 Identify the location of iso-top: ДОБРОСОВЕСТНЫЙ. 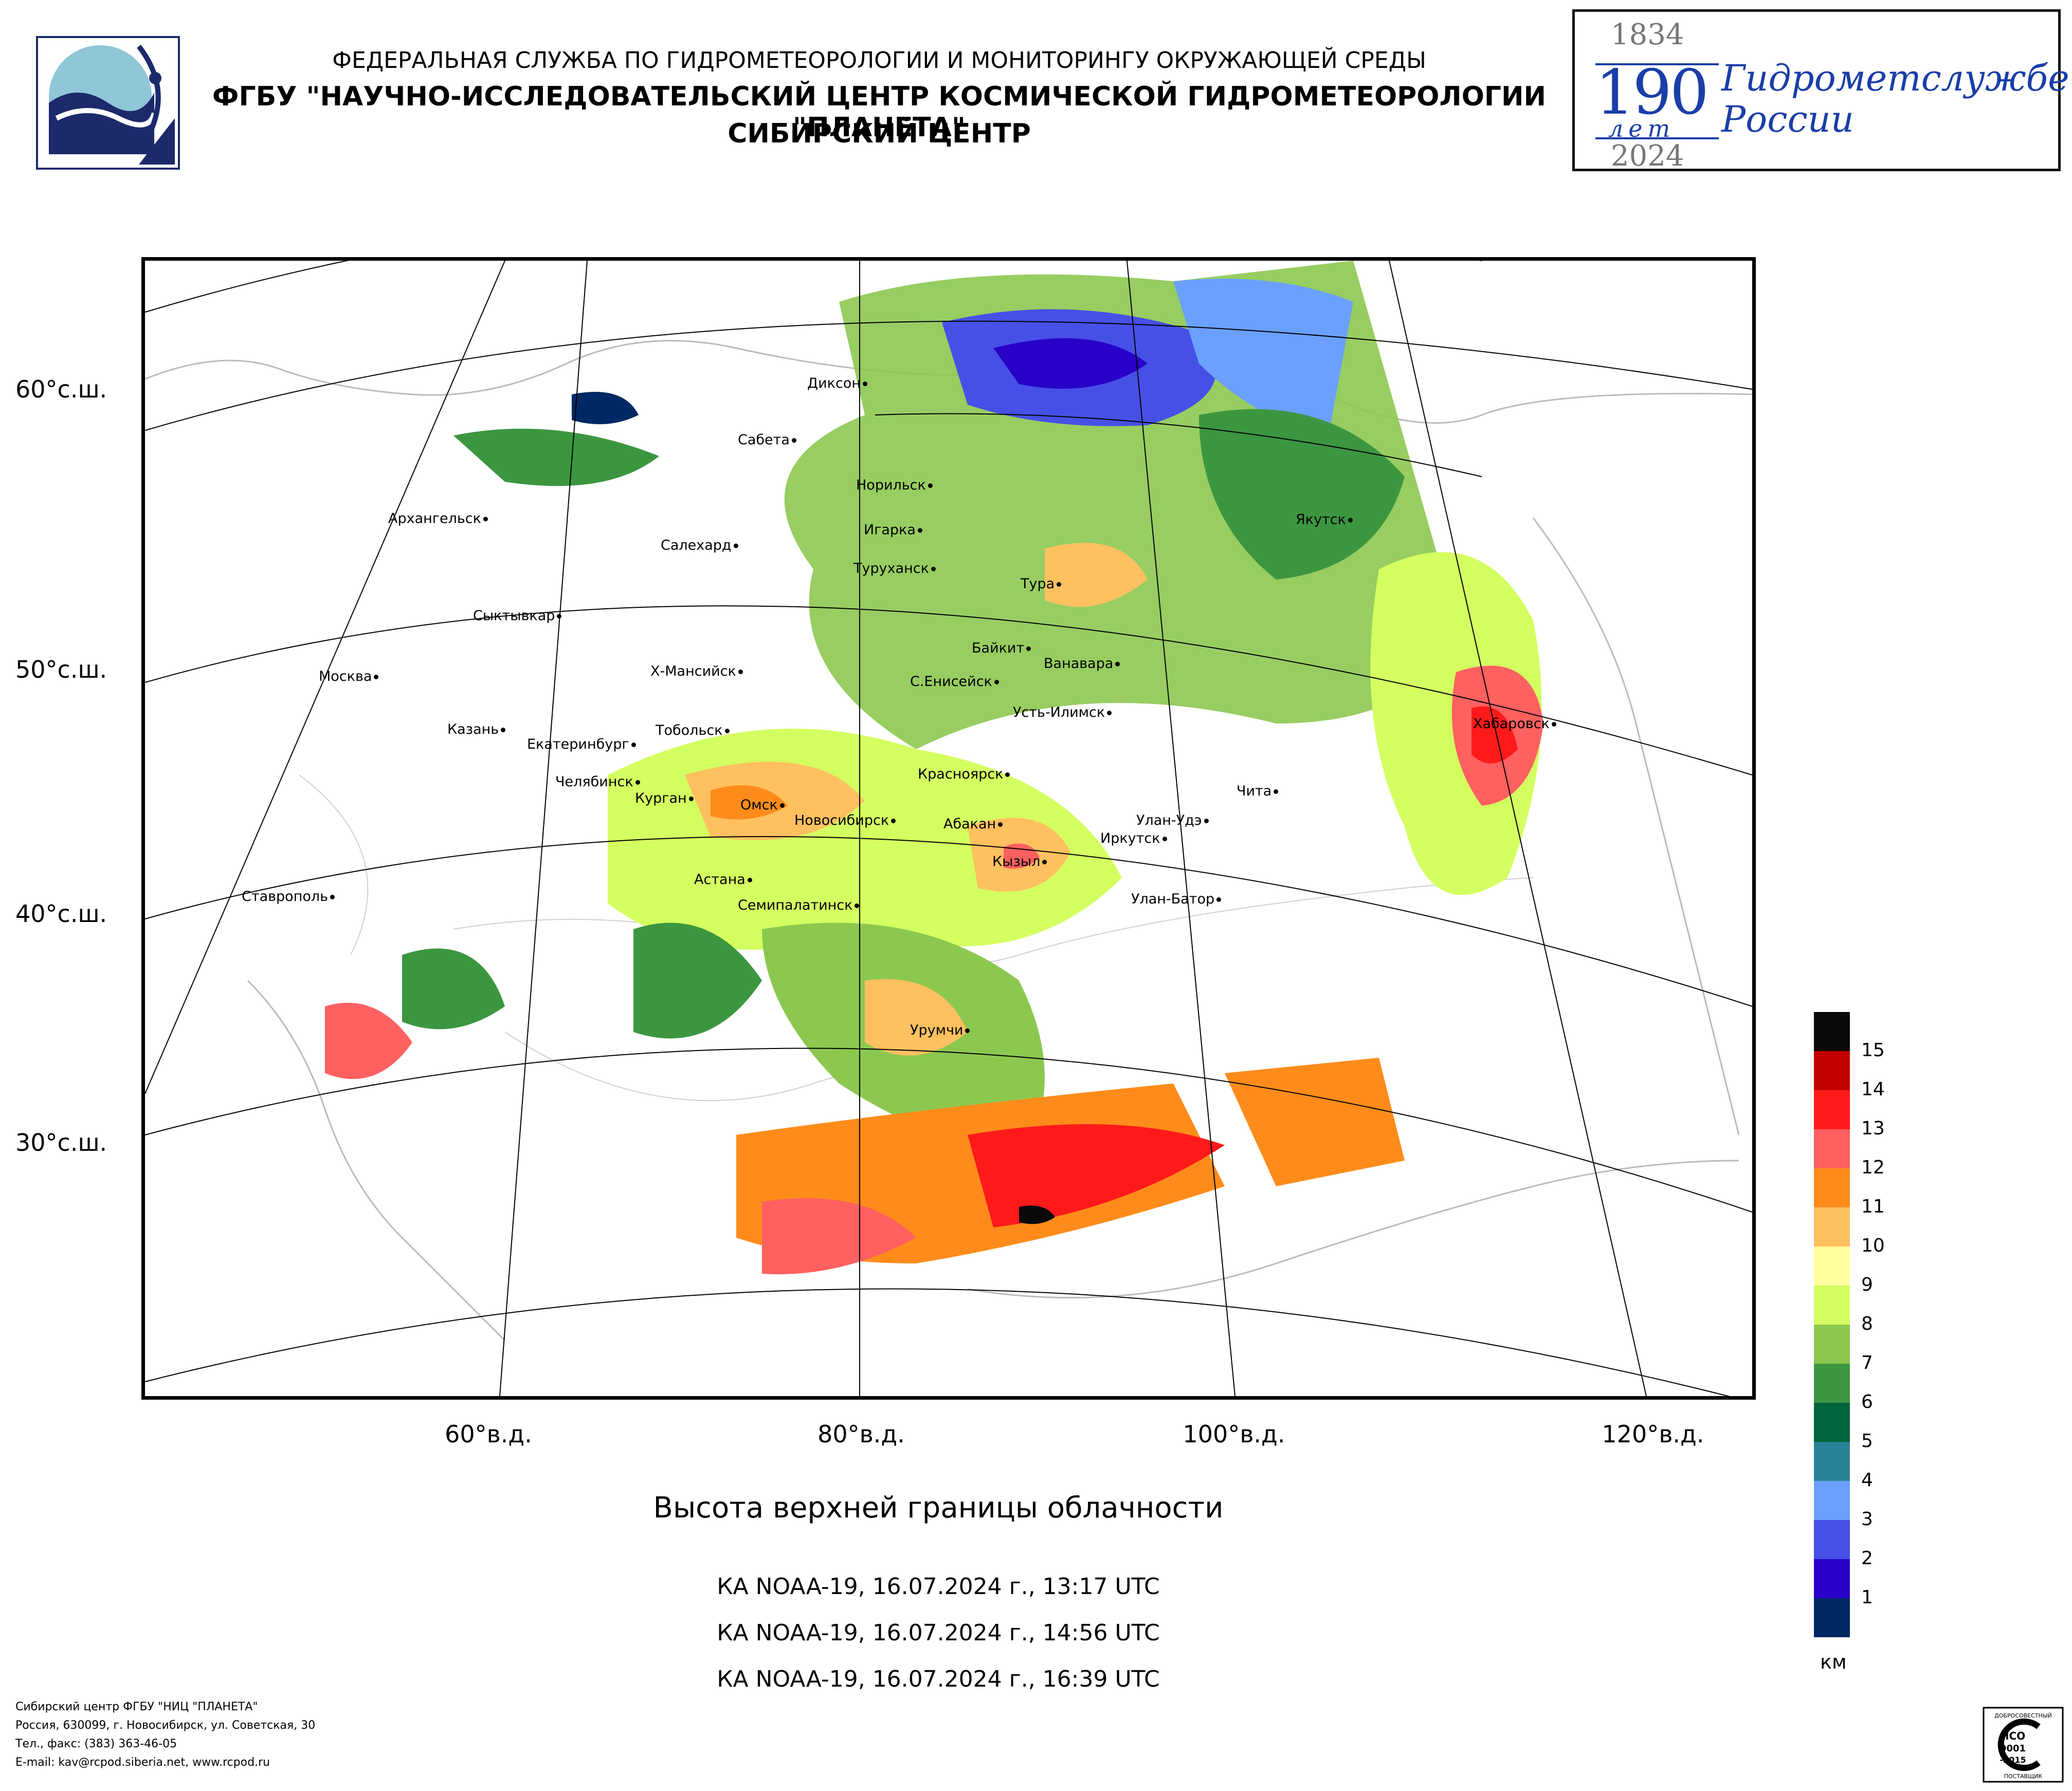
(2023, 1715).